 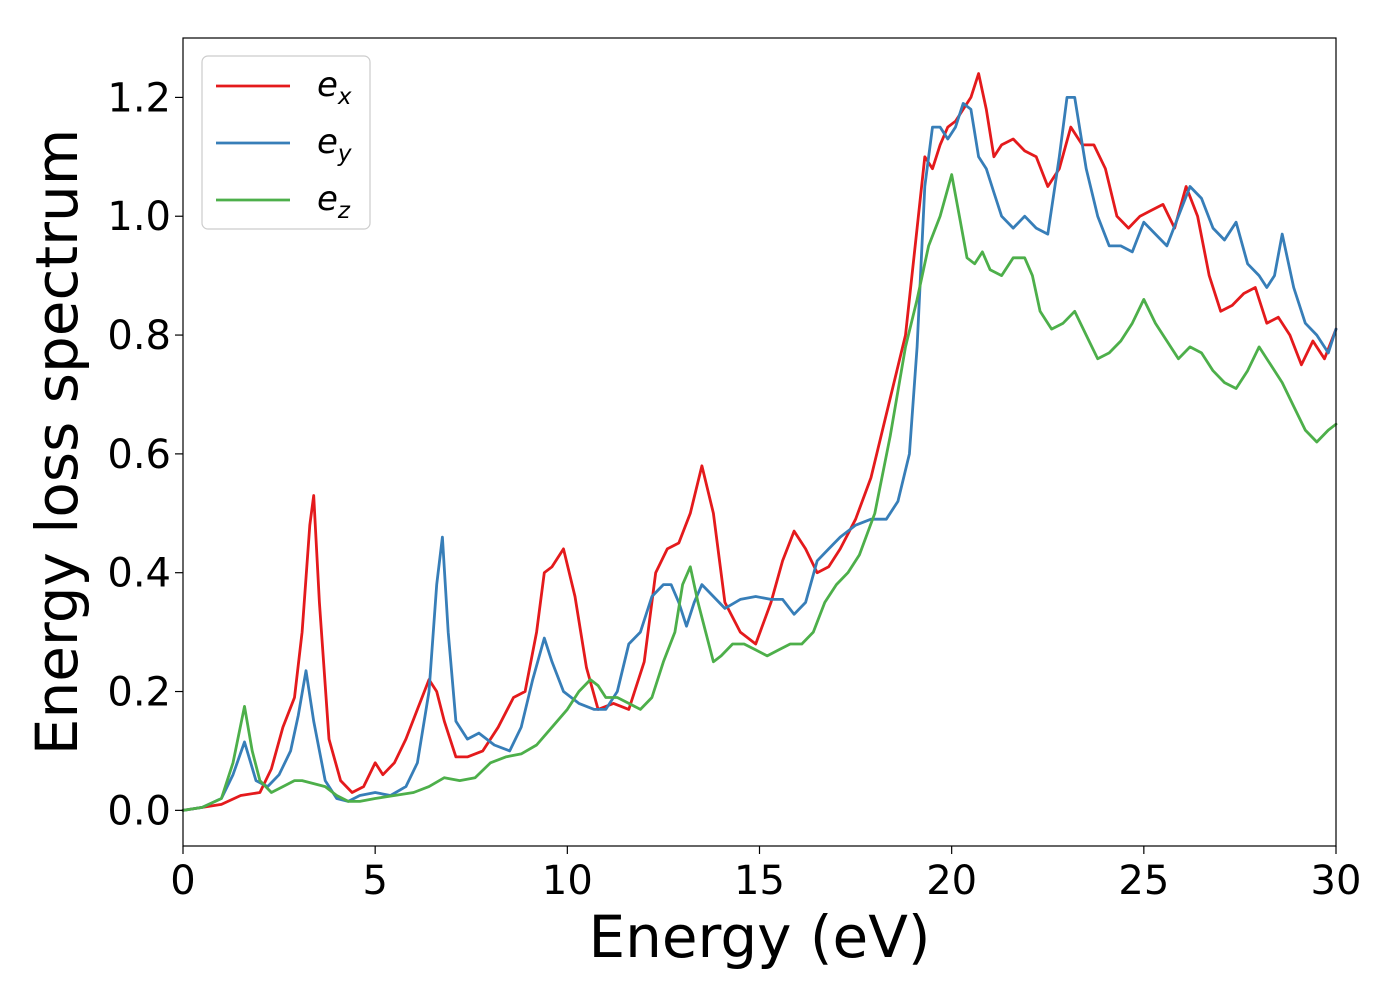 I want to click on y-tick-label: 0.6, so click(x=139, y=455).